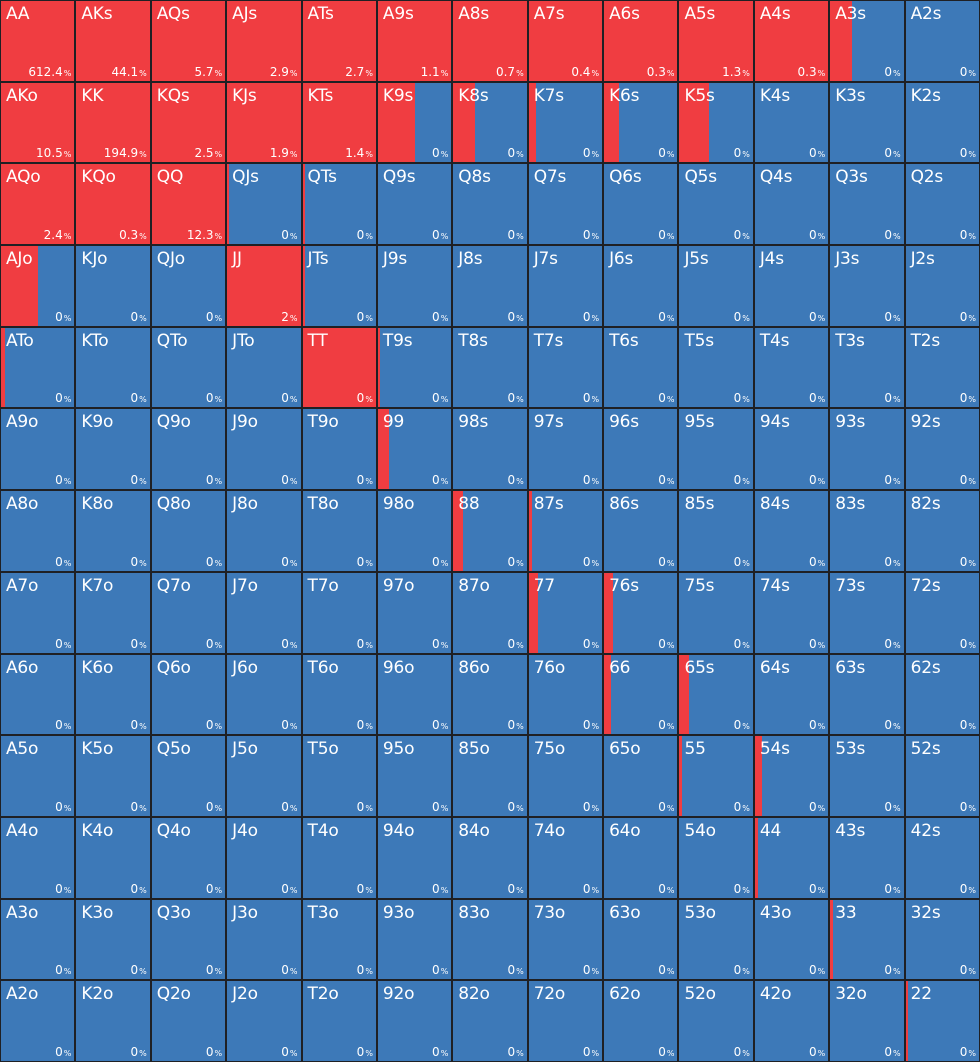 Image resolution: width=980 pixels, height=1062 pixels. I want to click on hand-cell: QQ 12.3%, so click(188, 204).